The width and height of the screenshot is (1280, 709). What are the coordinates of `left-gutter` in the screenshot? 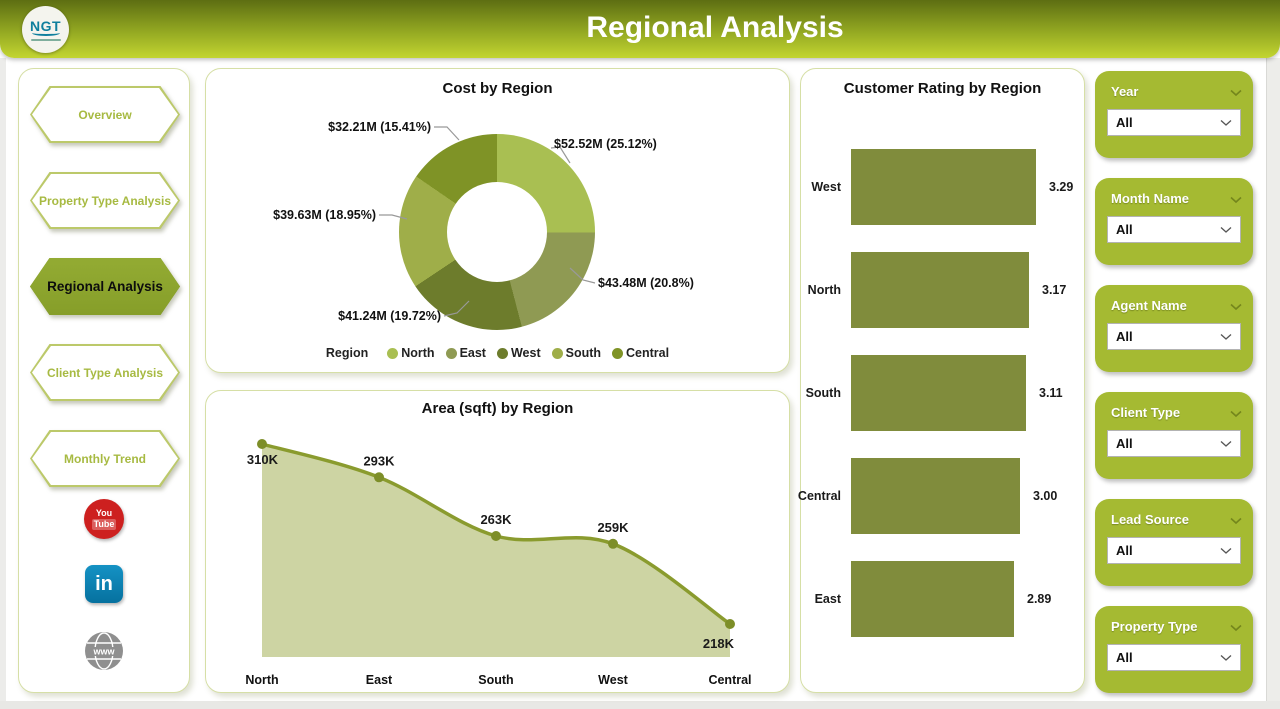 It's located at (3, 383).